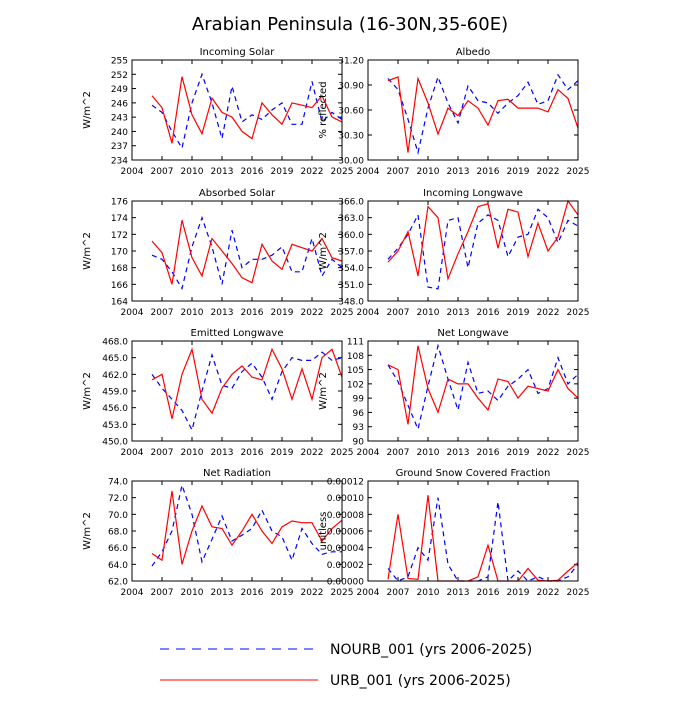 The image size is (700, 704). Describe the element at coordinates (119, 104) in the screenshot. I see `y-tick-label: 246` at that location.